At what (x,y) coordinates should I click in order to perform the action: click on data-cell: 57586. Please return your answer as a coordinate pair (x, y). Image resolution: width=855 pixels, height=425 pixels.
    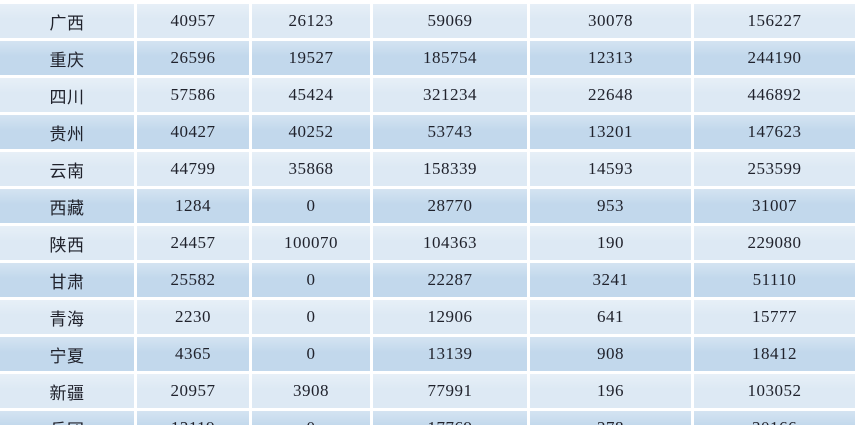
    Looking at the image, I should click on (193, 95).